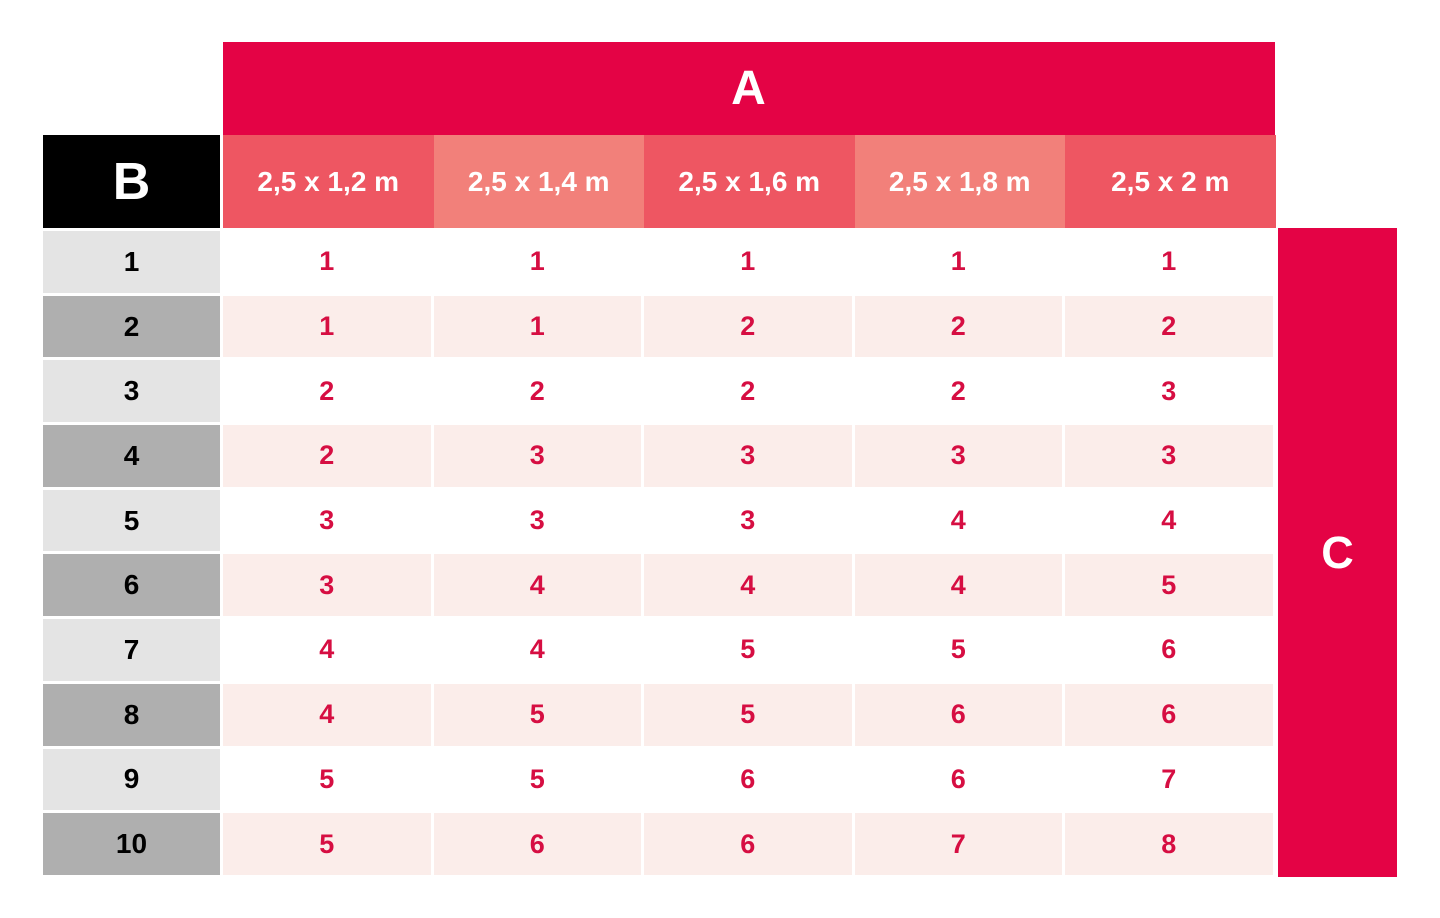 This screenshot has height=918, width=1440. What do you see at coordinates (749, 181) in the screenshot?
I see `column-header: 2,5 x 1,6 m` at bounding box center [749, 181].